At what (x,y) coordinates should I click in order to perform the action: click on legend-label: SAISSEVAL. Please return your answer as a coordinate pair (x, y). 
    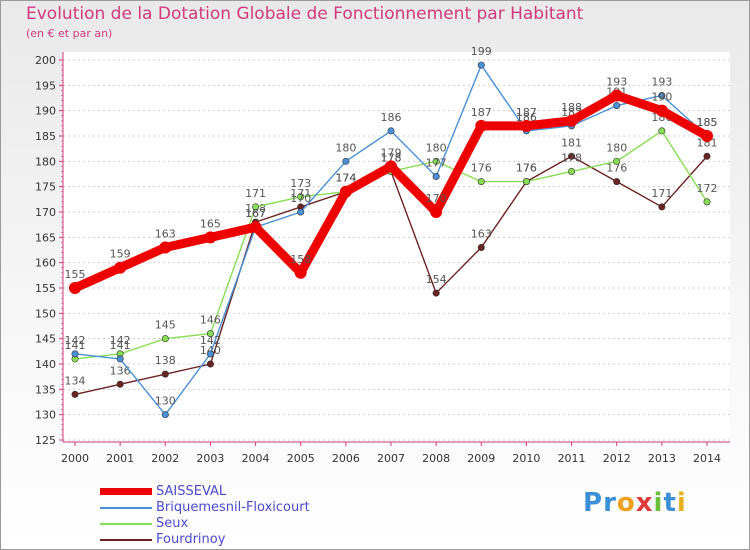
    Looking at the image, I should click on (191, 491).